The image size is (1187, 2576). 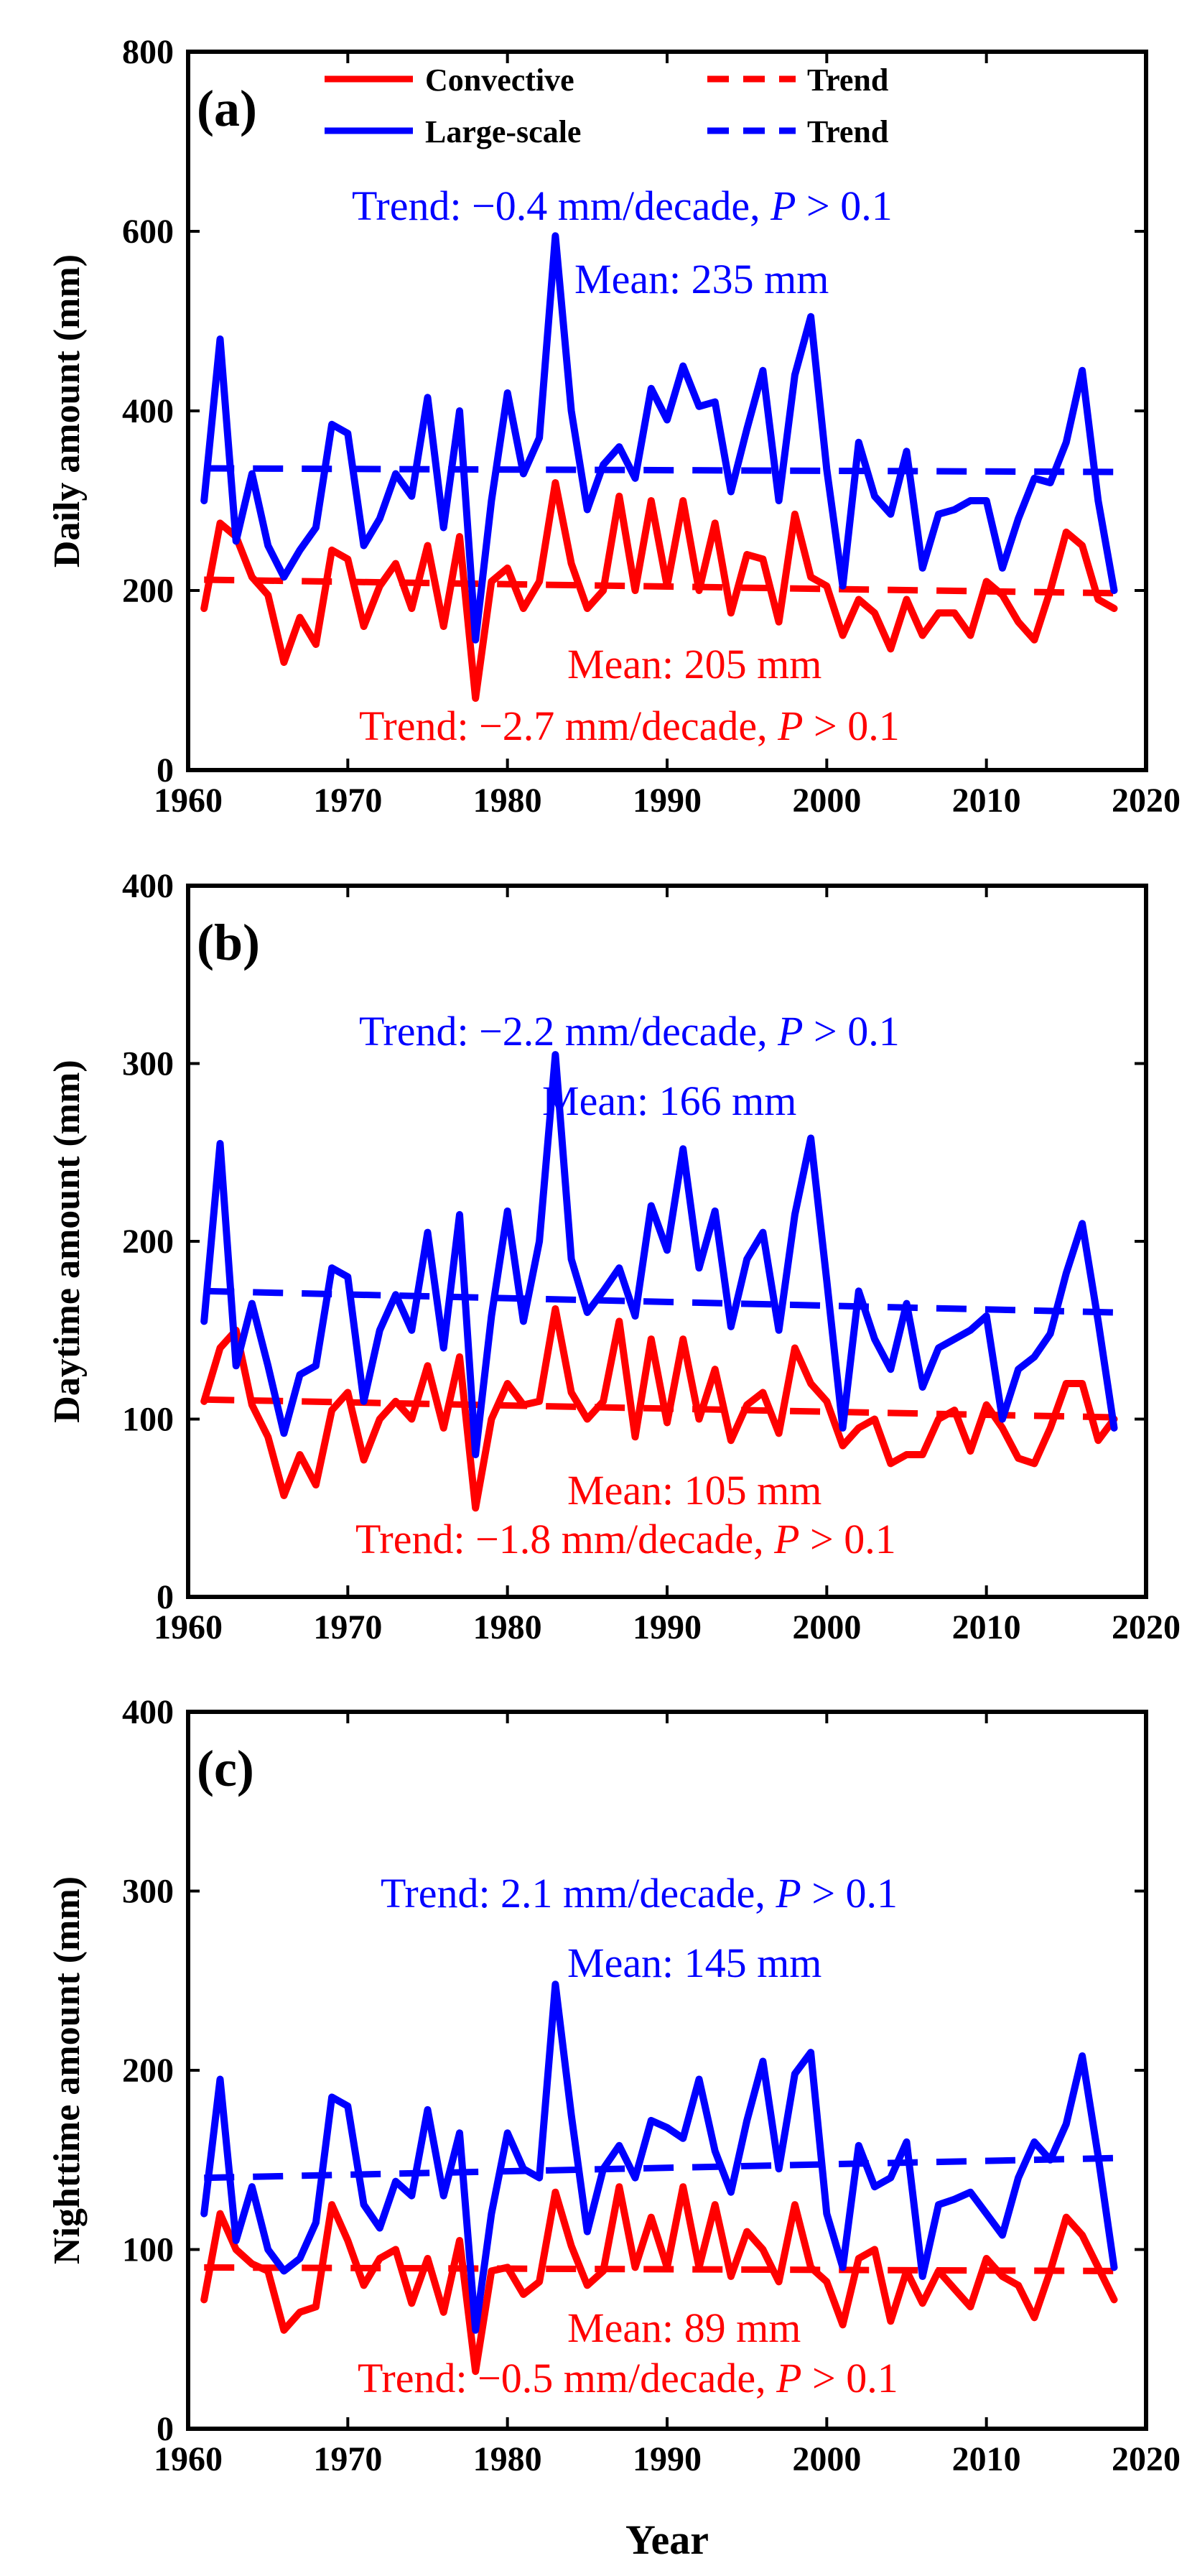 What do you see at coordinates (826, 1627) in the screenshot?
I see `panel-b-xtick-label-2000: 2000` at bounding box center [826, 1627].